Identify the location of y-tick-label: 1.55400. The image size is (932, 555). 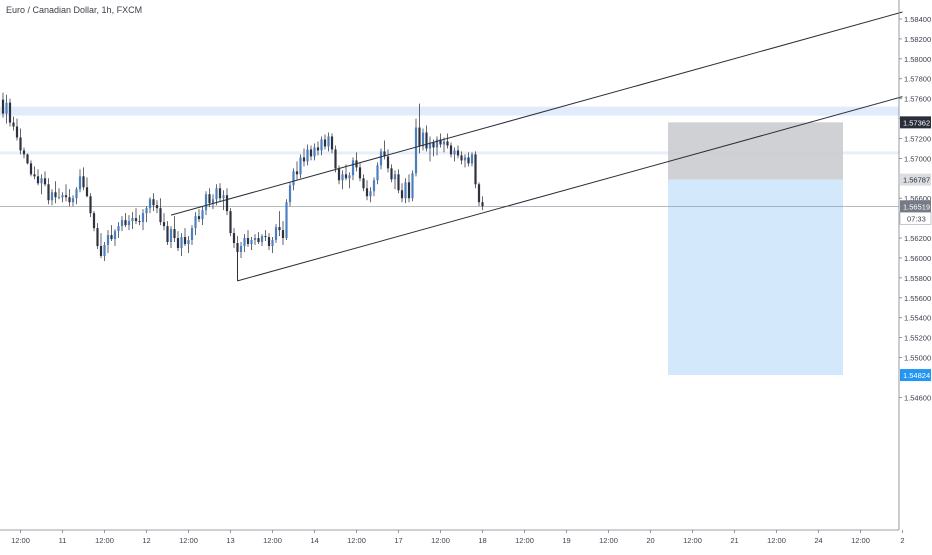
(917, 318).